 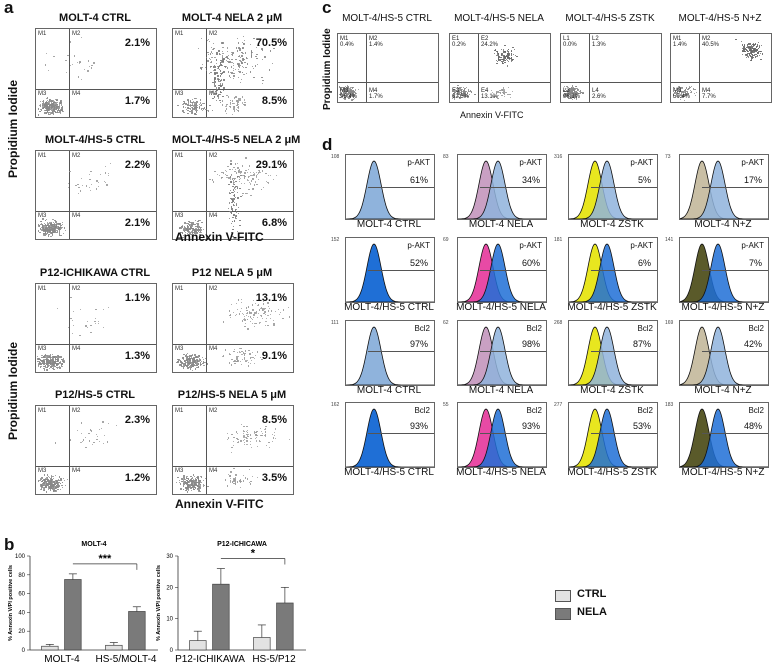 I want to click on lower-right-percentage: 1.2%, so click(x=137, y=478).